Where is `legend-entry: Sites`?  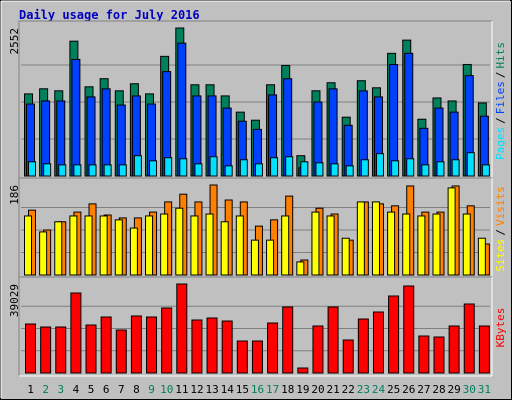
legend-entry: Sites is located at coordinates (500, 255).